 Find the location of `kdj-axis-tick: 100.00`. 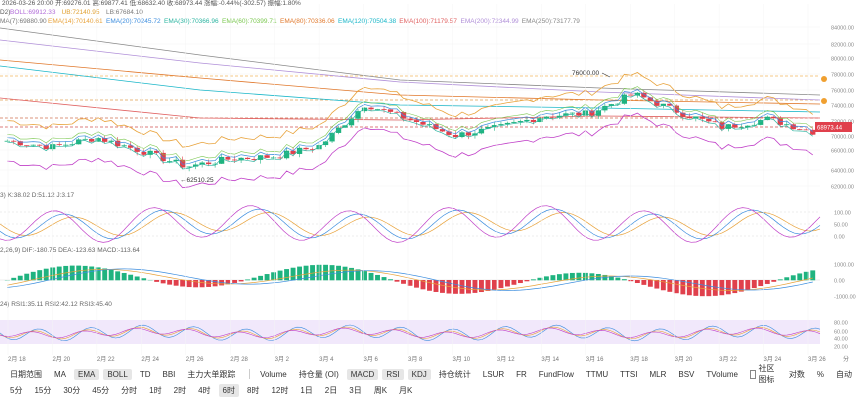

kdj-axis-tick: 100.00 is located at coordinates (842, 214).